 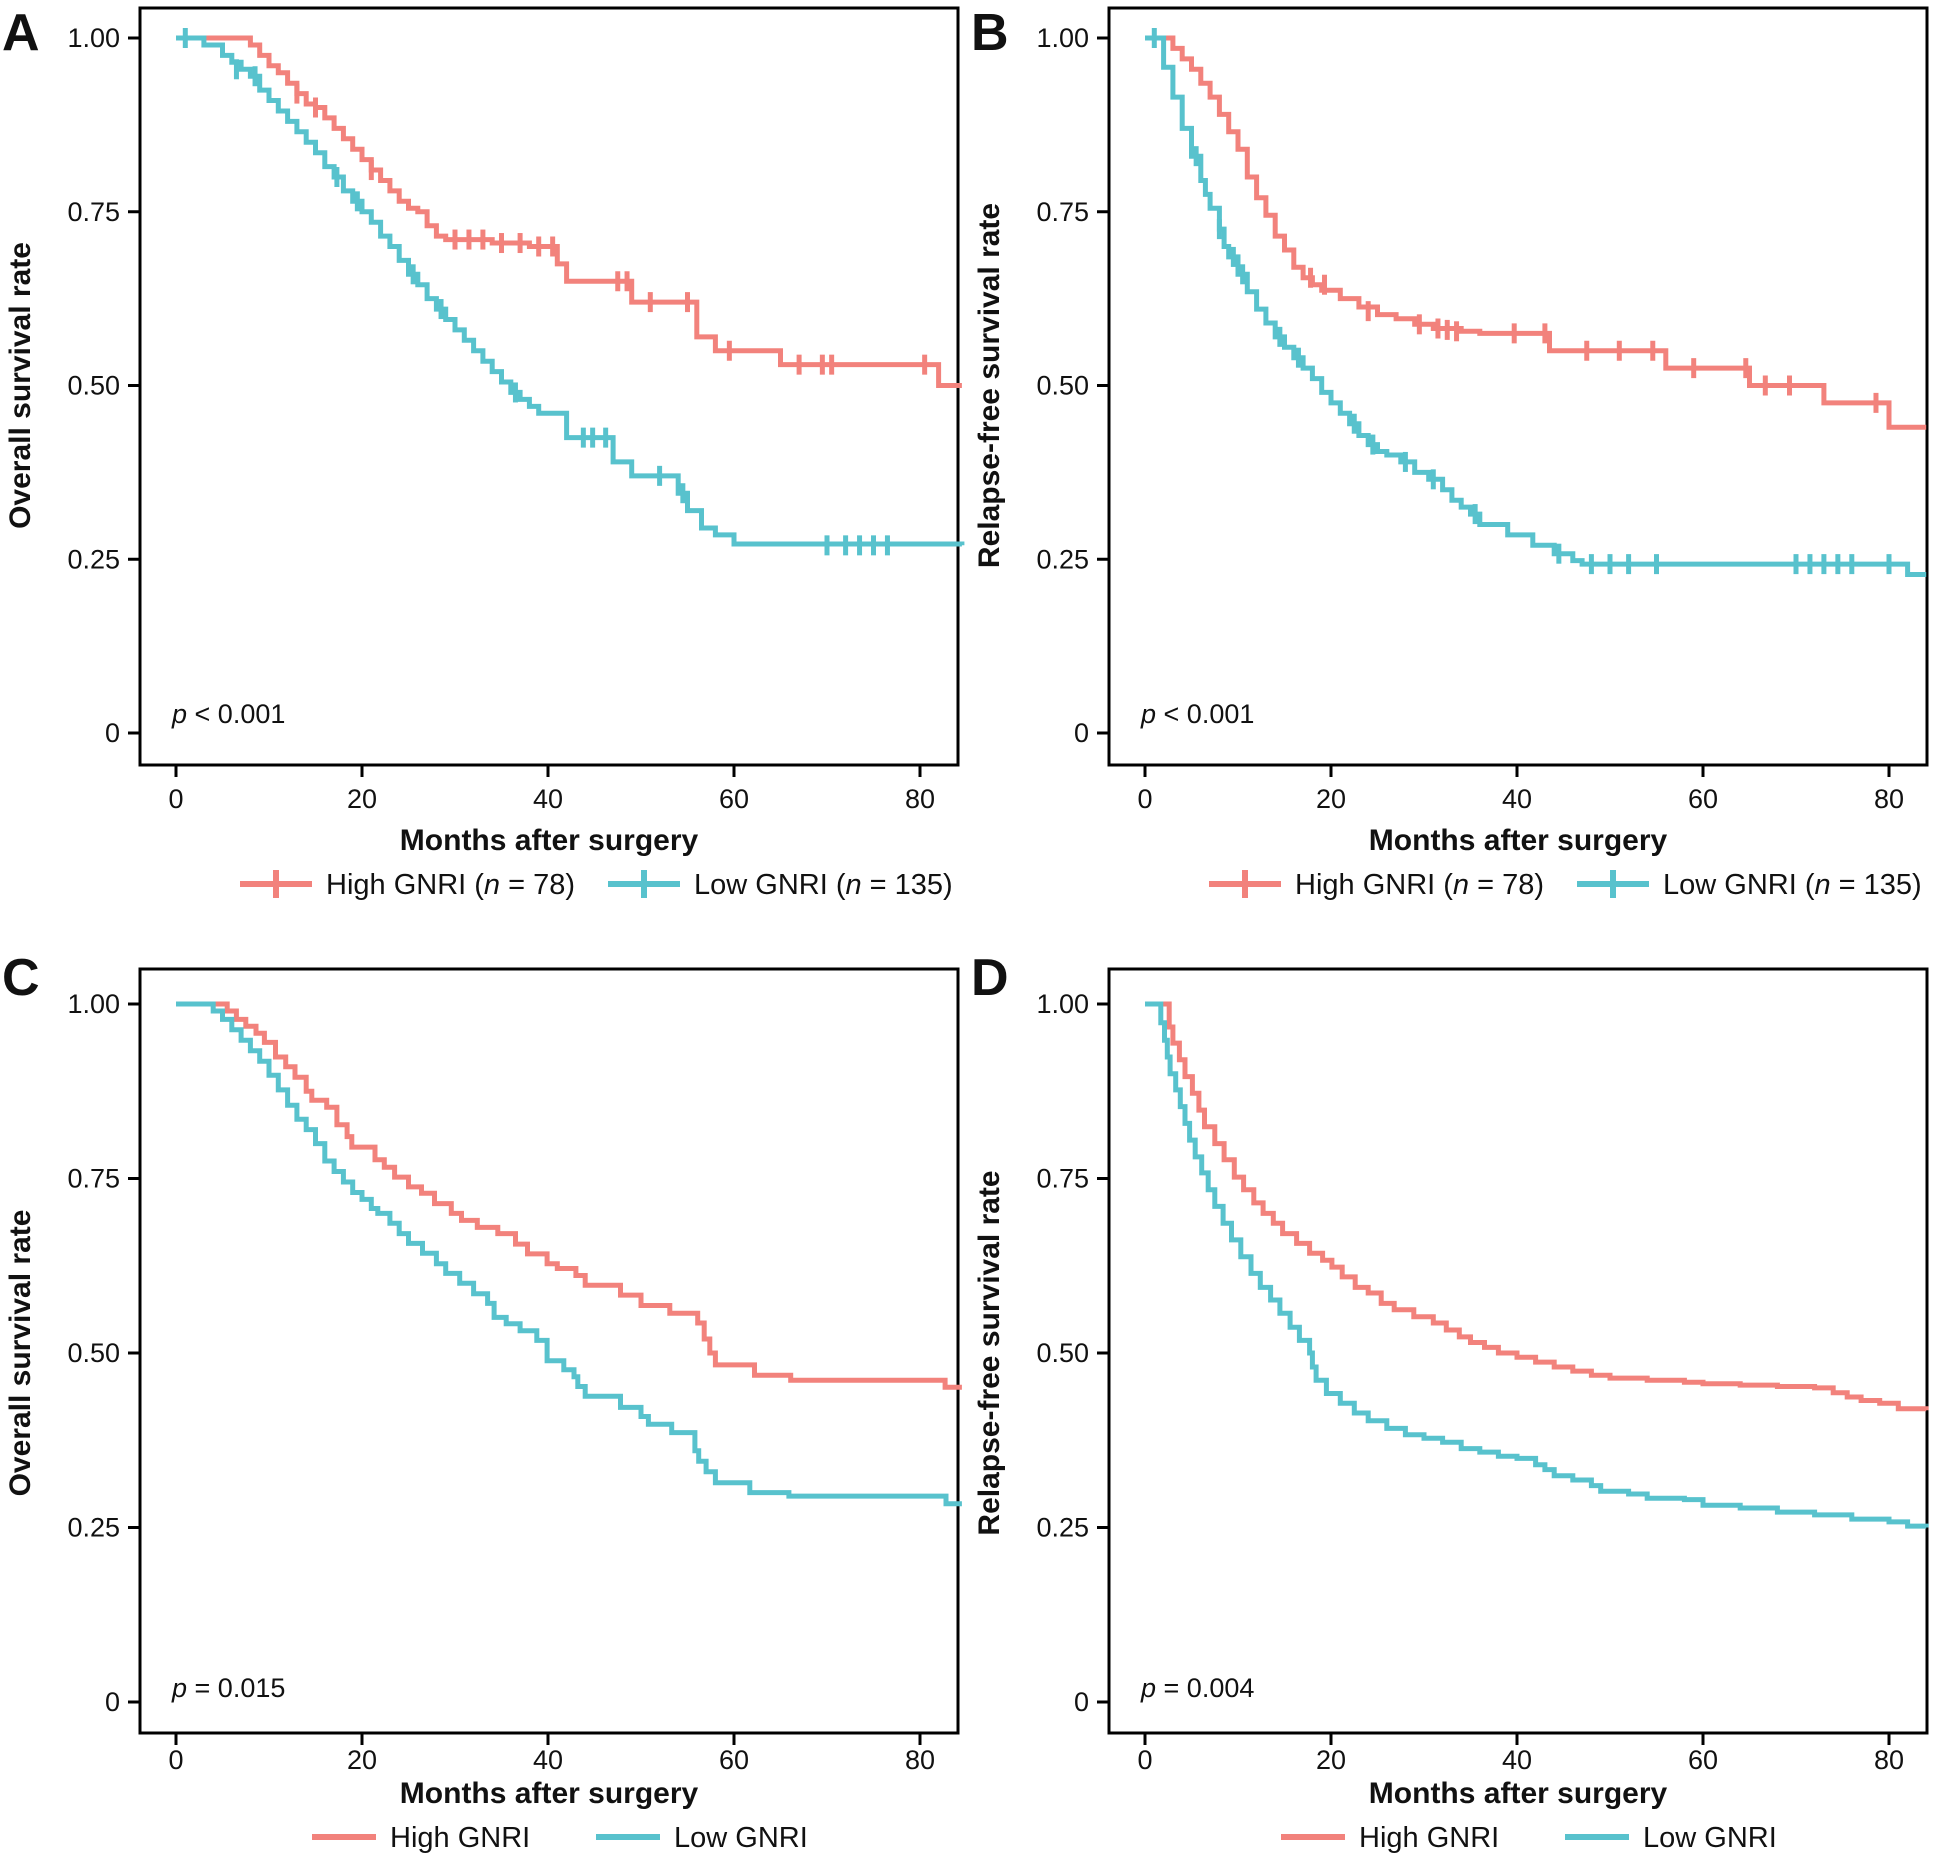 What do you see at coordinates (1197, 1688) in the screenshot?
I see `p-value: p = 0.004` at bounding box center [1197, 1688].